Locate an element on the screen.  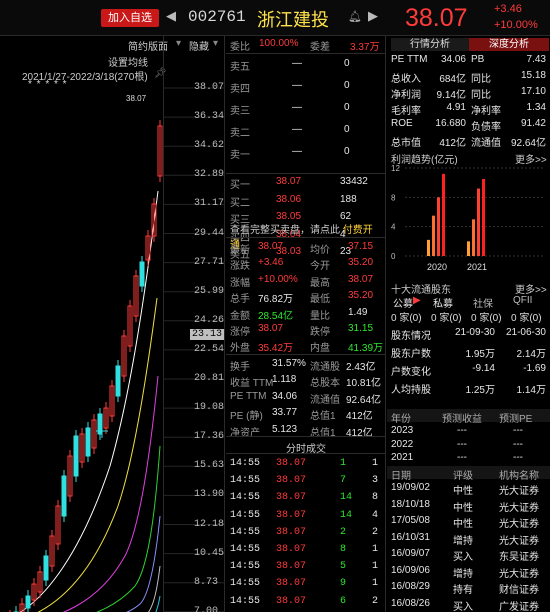
rating-row: 16/08/26 买入 广发证券 is located at coordinates (468, 604).